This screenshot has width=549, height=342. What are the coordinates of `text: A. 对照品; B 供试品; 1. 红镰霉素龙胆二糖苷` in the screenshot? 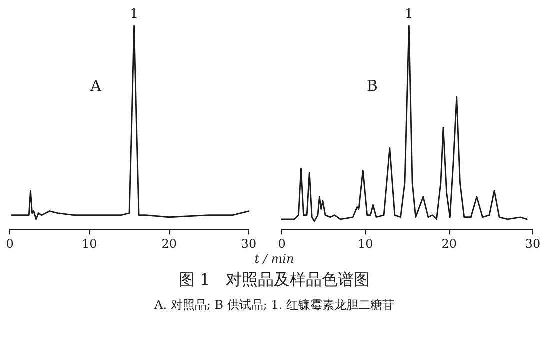 It's located at (275, 305).